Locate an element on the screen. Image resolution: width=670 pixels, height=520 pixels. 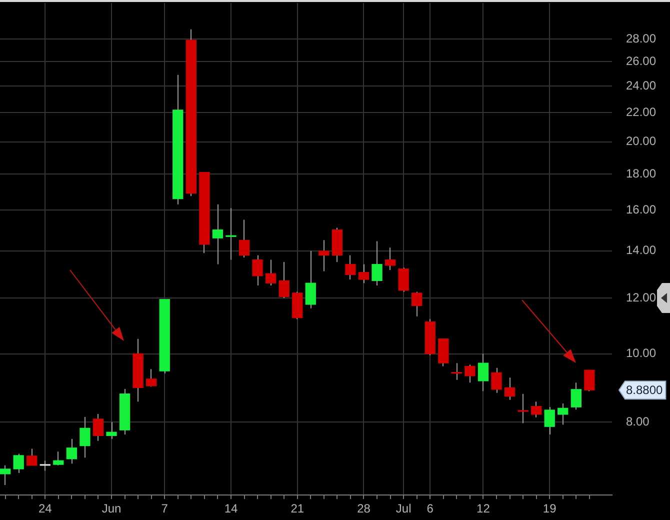
text: 8.8800 is located at coordinates (645, 389).